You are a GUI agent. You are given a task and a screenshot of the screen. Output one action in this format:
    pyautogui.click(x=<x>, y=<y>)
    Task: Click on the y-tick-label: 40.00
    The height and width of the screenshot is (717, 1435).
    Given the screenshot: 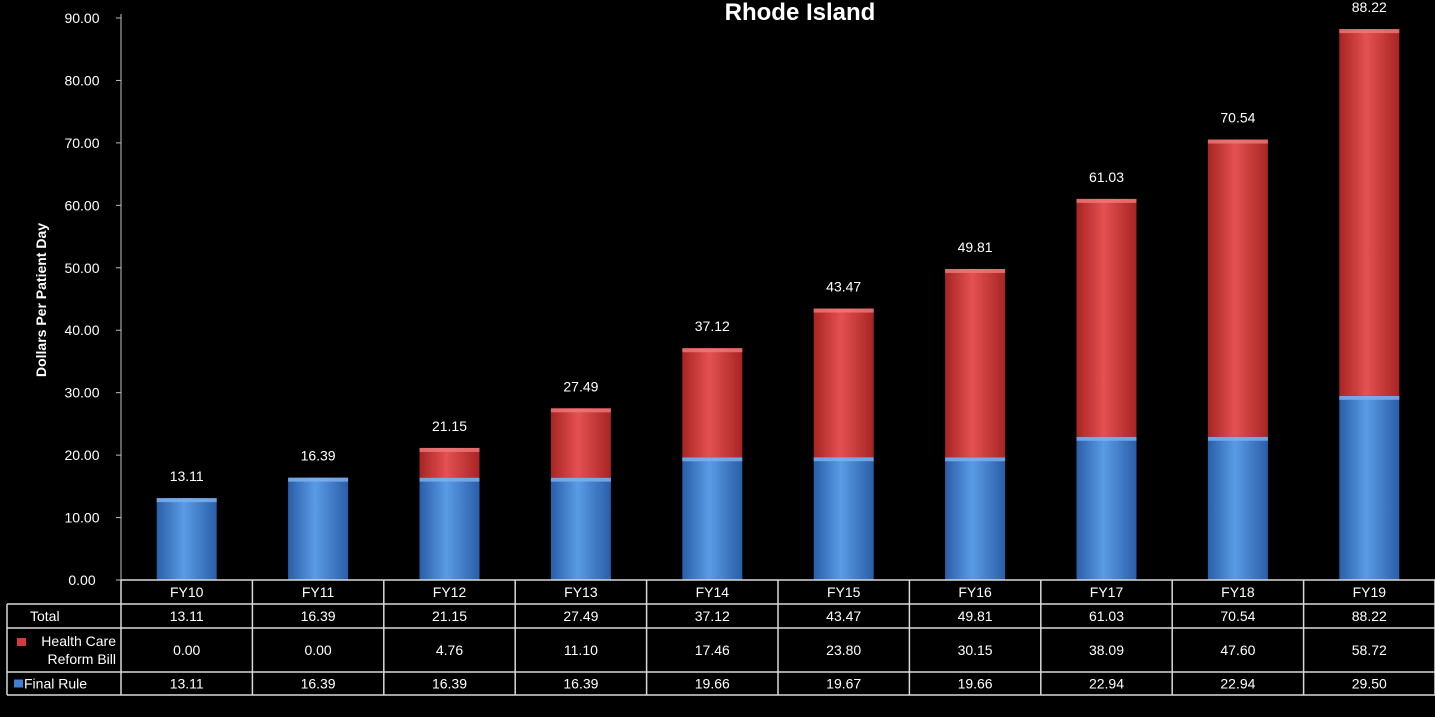 What is the action you would take?
    pyautogui.click(x=81, y=330)
    